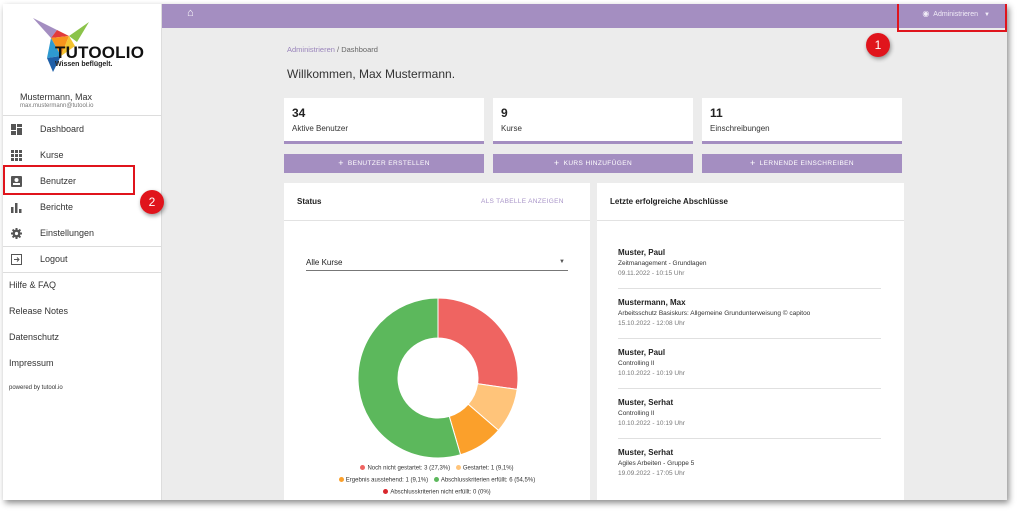 The width and height of the screenshot is (1024, 514). Describe the element at coordinates (802, 163) in the screenshot. I see `enroll-learners-button: + LERNENDE EINSCHREIBEN` at that location.